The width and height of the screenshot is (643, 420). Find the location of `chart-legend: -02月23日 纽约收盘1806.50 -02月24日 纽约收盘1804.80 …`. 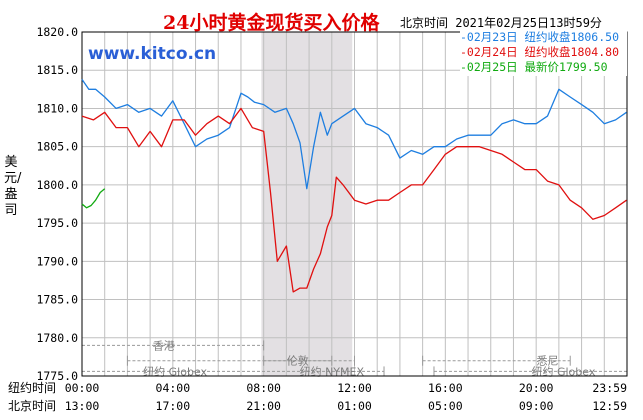

chart-legend: -02月23日 纽约收盘1806.50 -02月24日 纽约收盘1804.80 … is located at coordinates (543, 53).